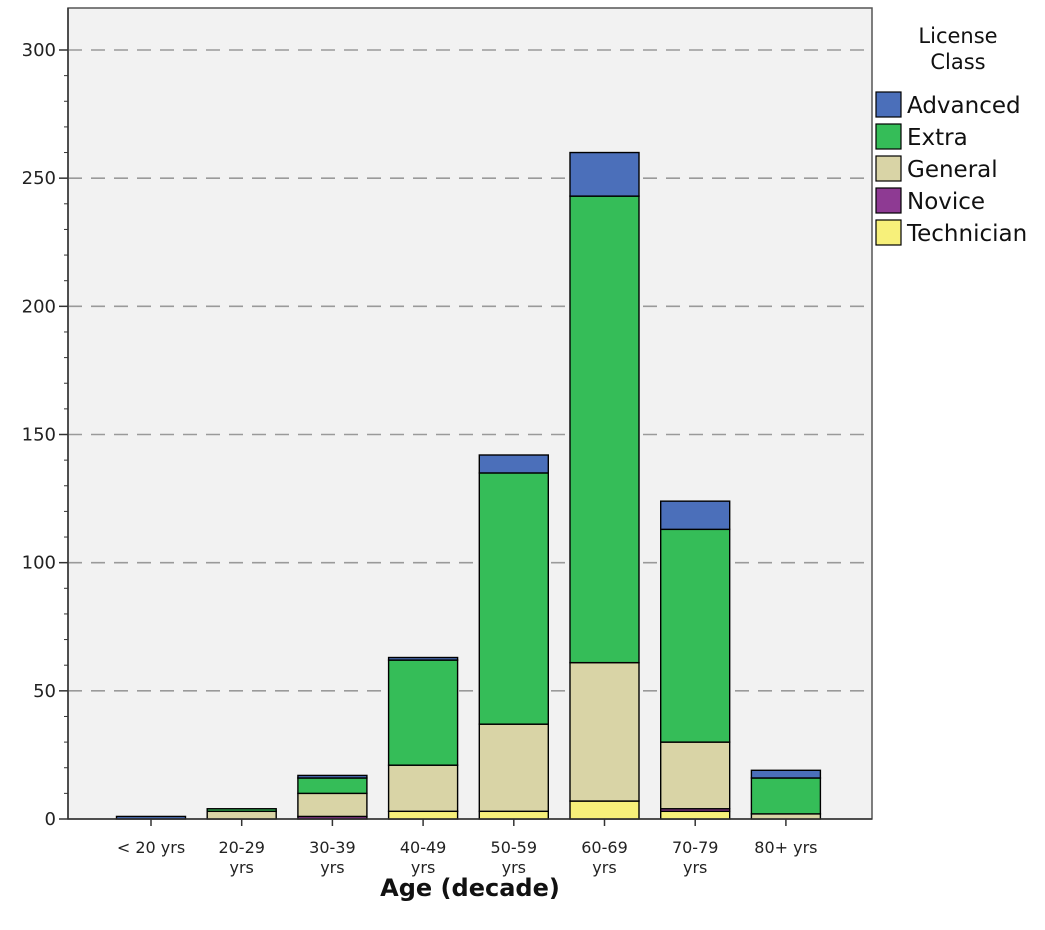  I want to click on legend-label: Advanced, so click(964, 106).